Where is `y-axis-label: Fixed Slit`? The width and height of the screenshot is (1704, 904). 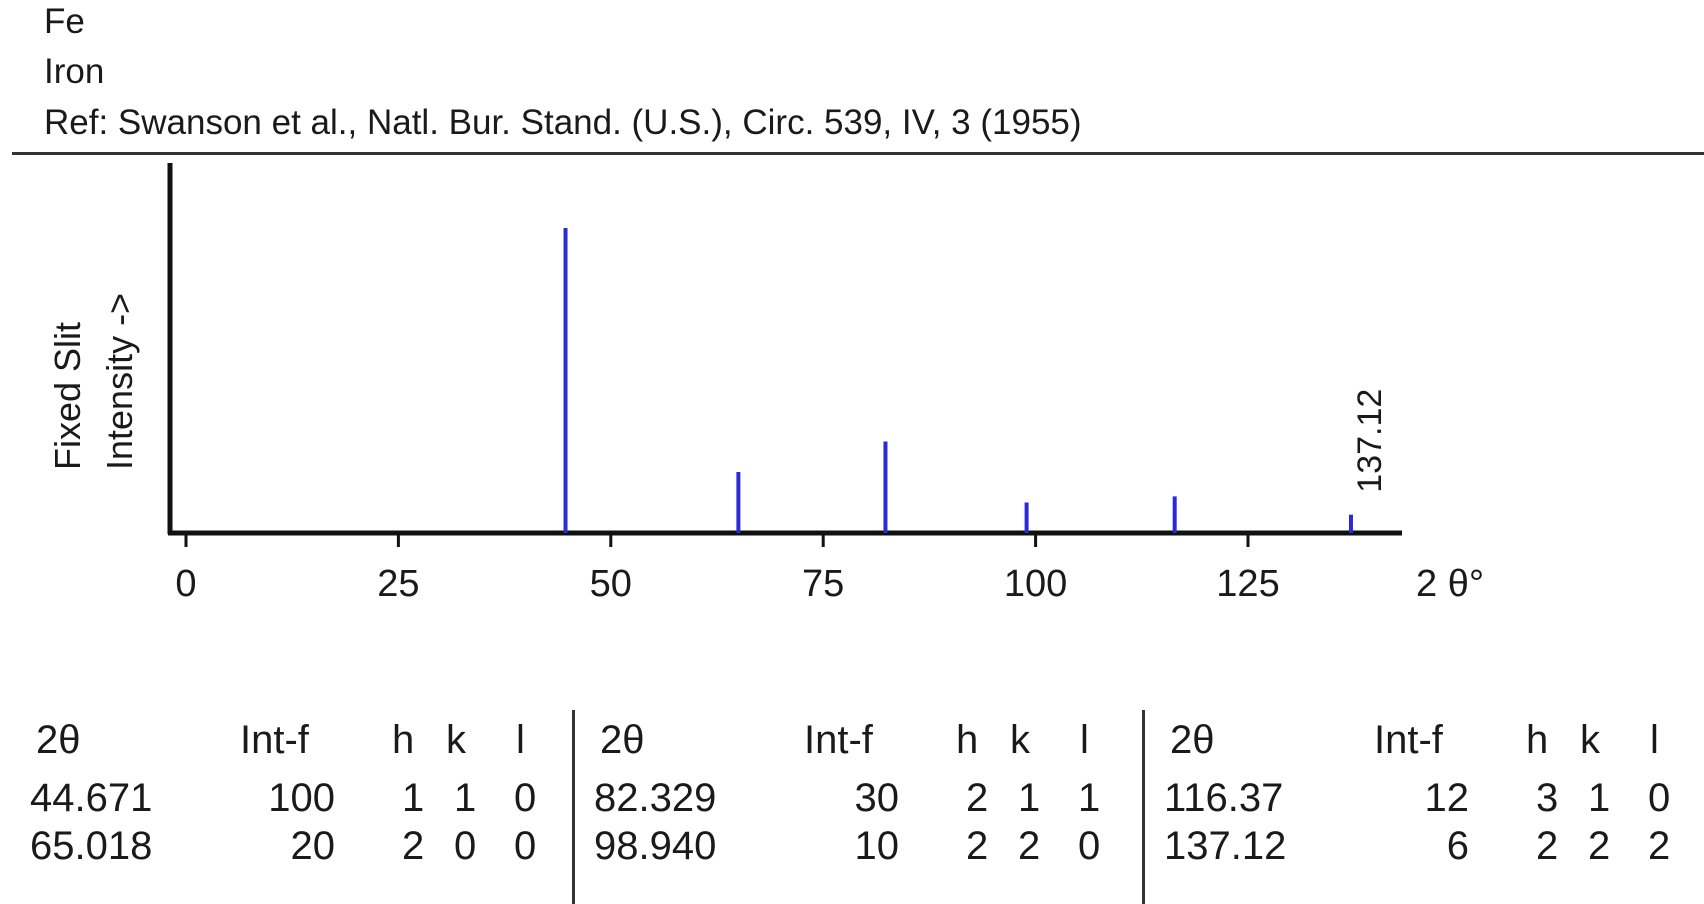
y-axis-label: Fixed Slit is located at coordinates (67, 396).